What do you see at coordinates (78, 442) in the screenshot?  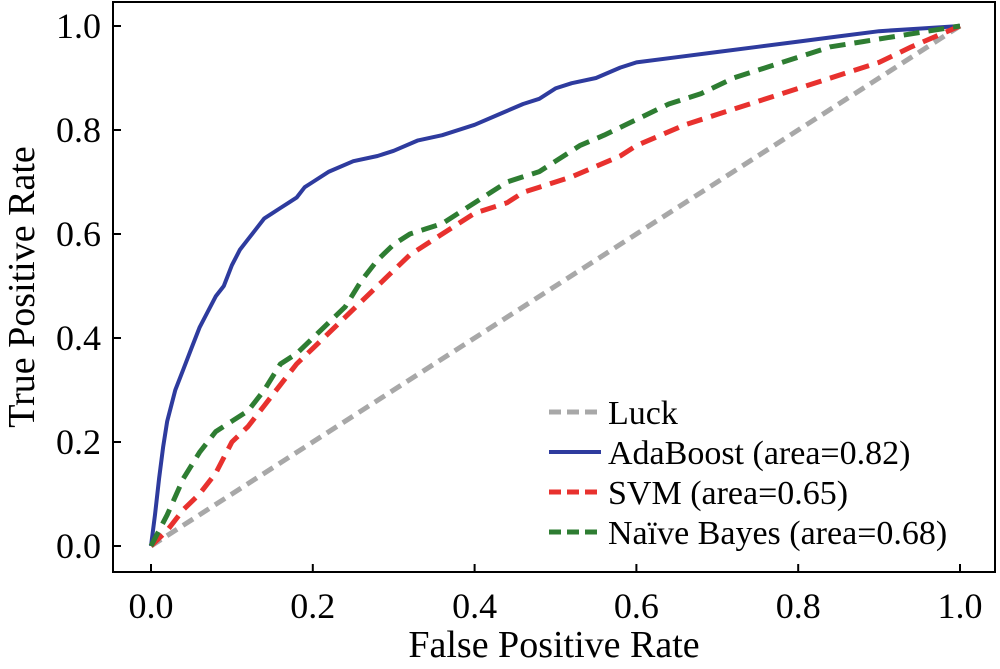 I see `y-tick-label: 0.2` at bounding box center [78, 442].